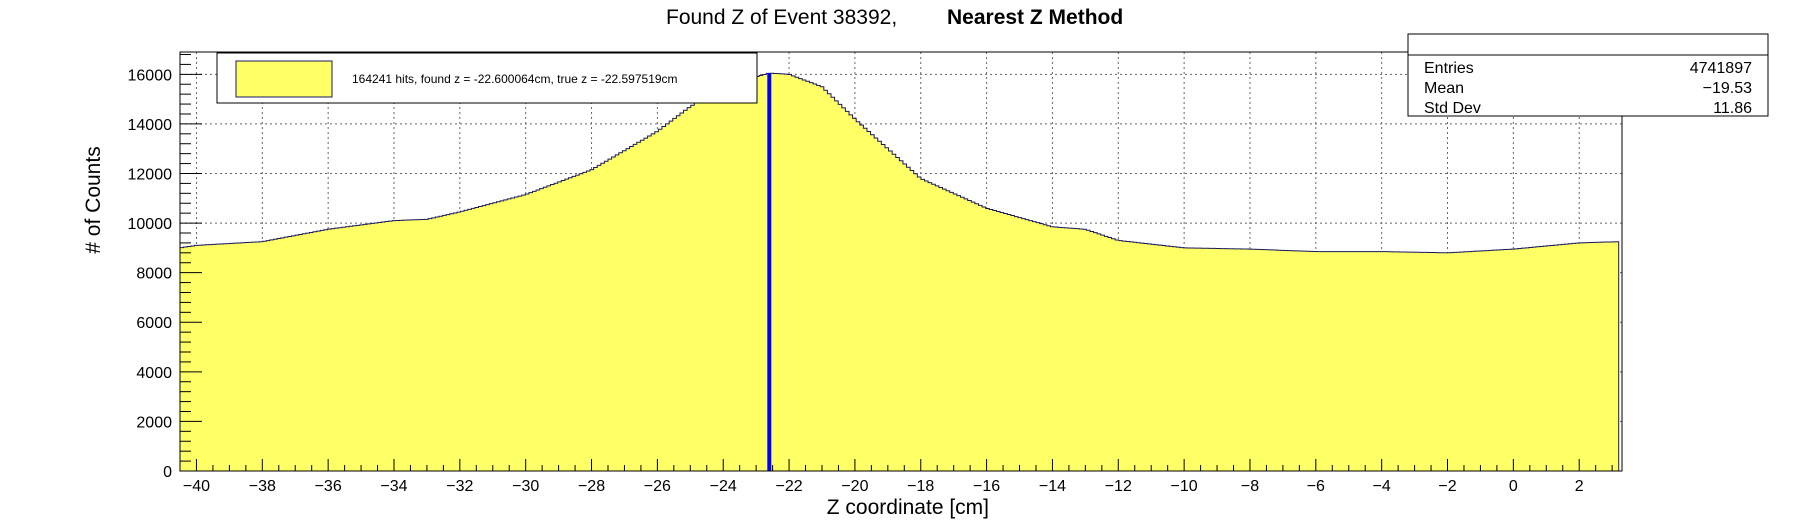  Describe the element at coordinates (788, 486) in the screenshot. I see `x-tick-label: −22` at that location.